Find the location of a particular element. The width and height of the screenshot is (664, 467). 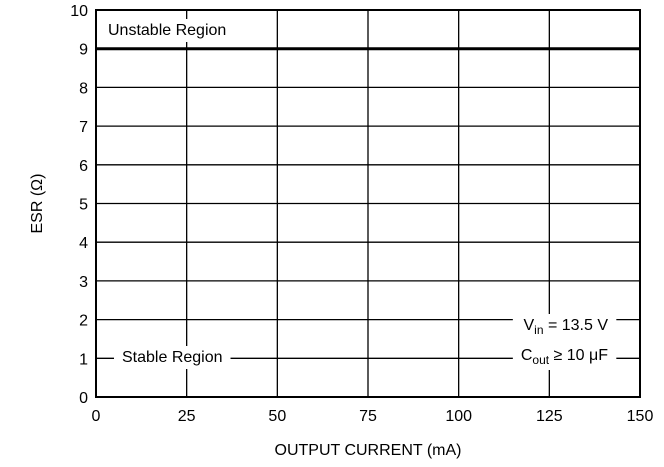

x-tick-label: 150 is located at coordinates (640, 416).